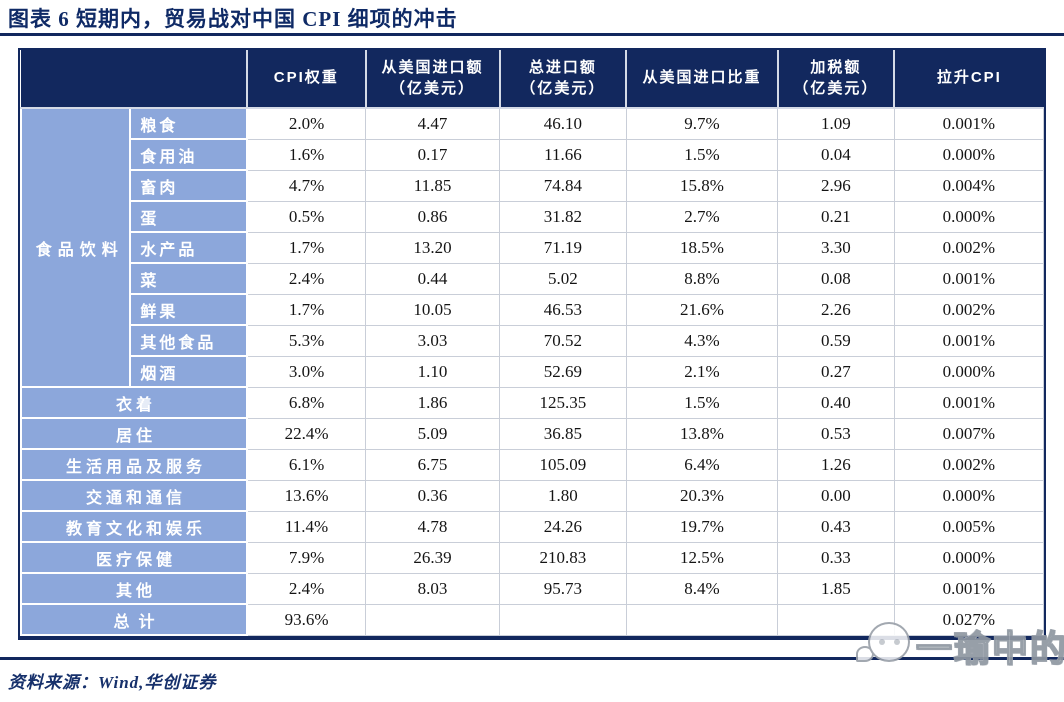  I want to click on row-label-cell: 其他食品, so click(188, 340).